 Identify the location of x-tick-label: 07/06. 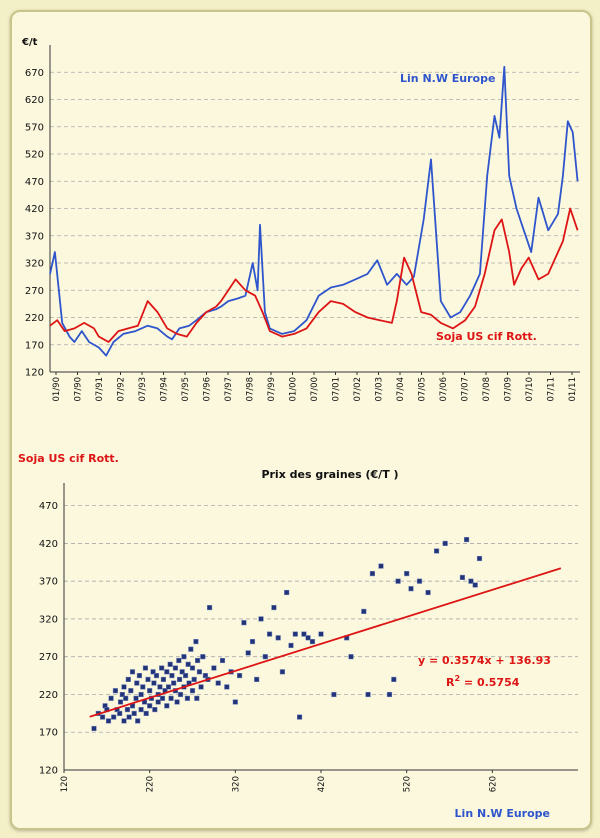
(444, 389).